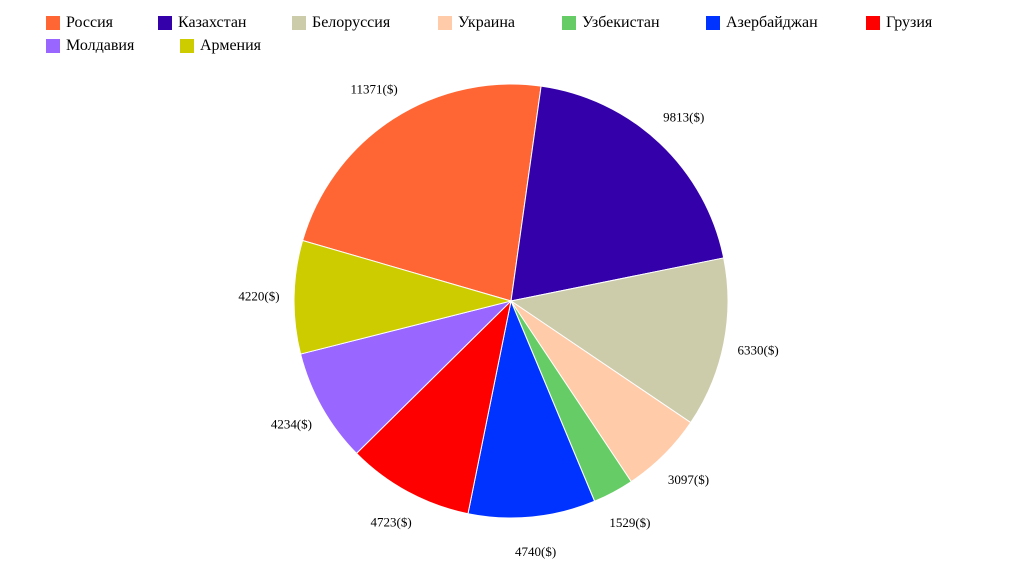 Image resolution: width=1024 pixels, height=568 pixels. Describe the element at coordinates (683, 117) in the screenshot. I see `slice-value-label: 9813($)` at that location.